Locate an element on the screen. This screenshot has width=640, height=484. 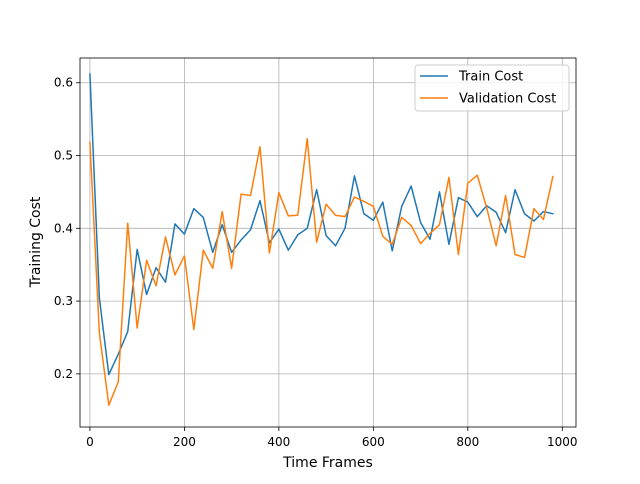
legend-box is located at coordinates (492, 88).